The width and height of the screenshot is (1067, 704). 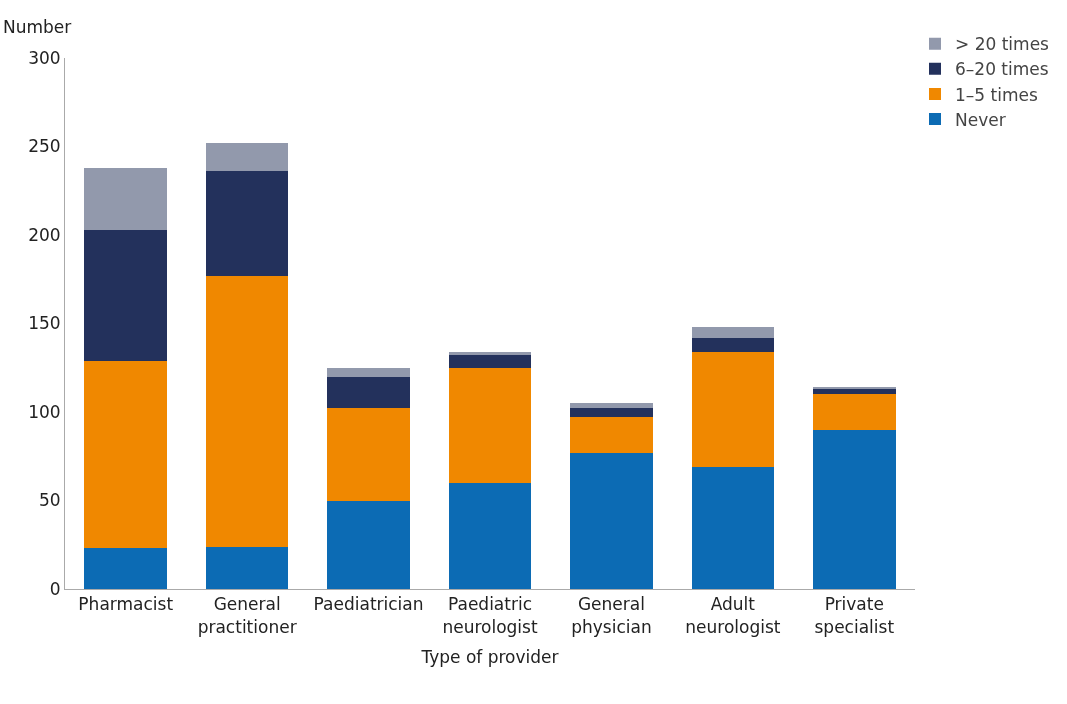 I want to click on y-tick-label: 100, so click(x=44, y=411).